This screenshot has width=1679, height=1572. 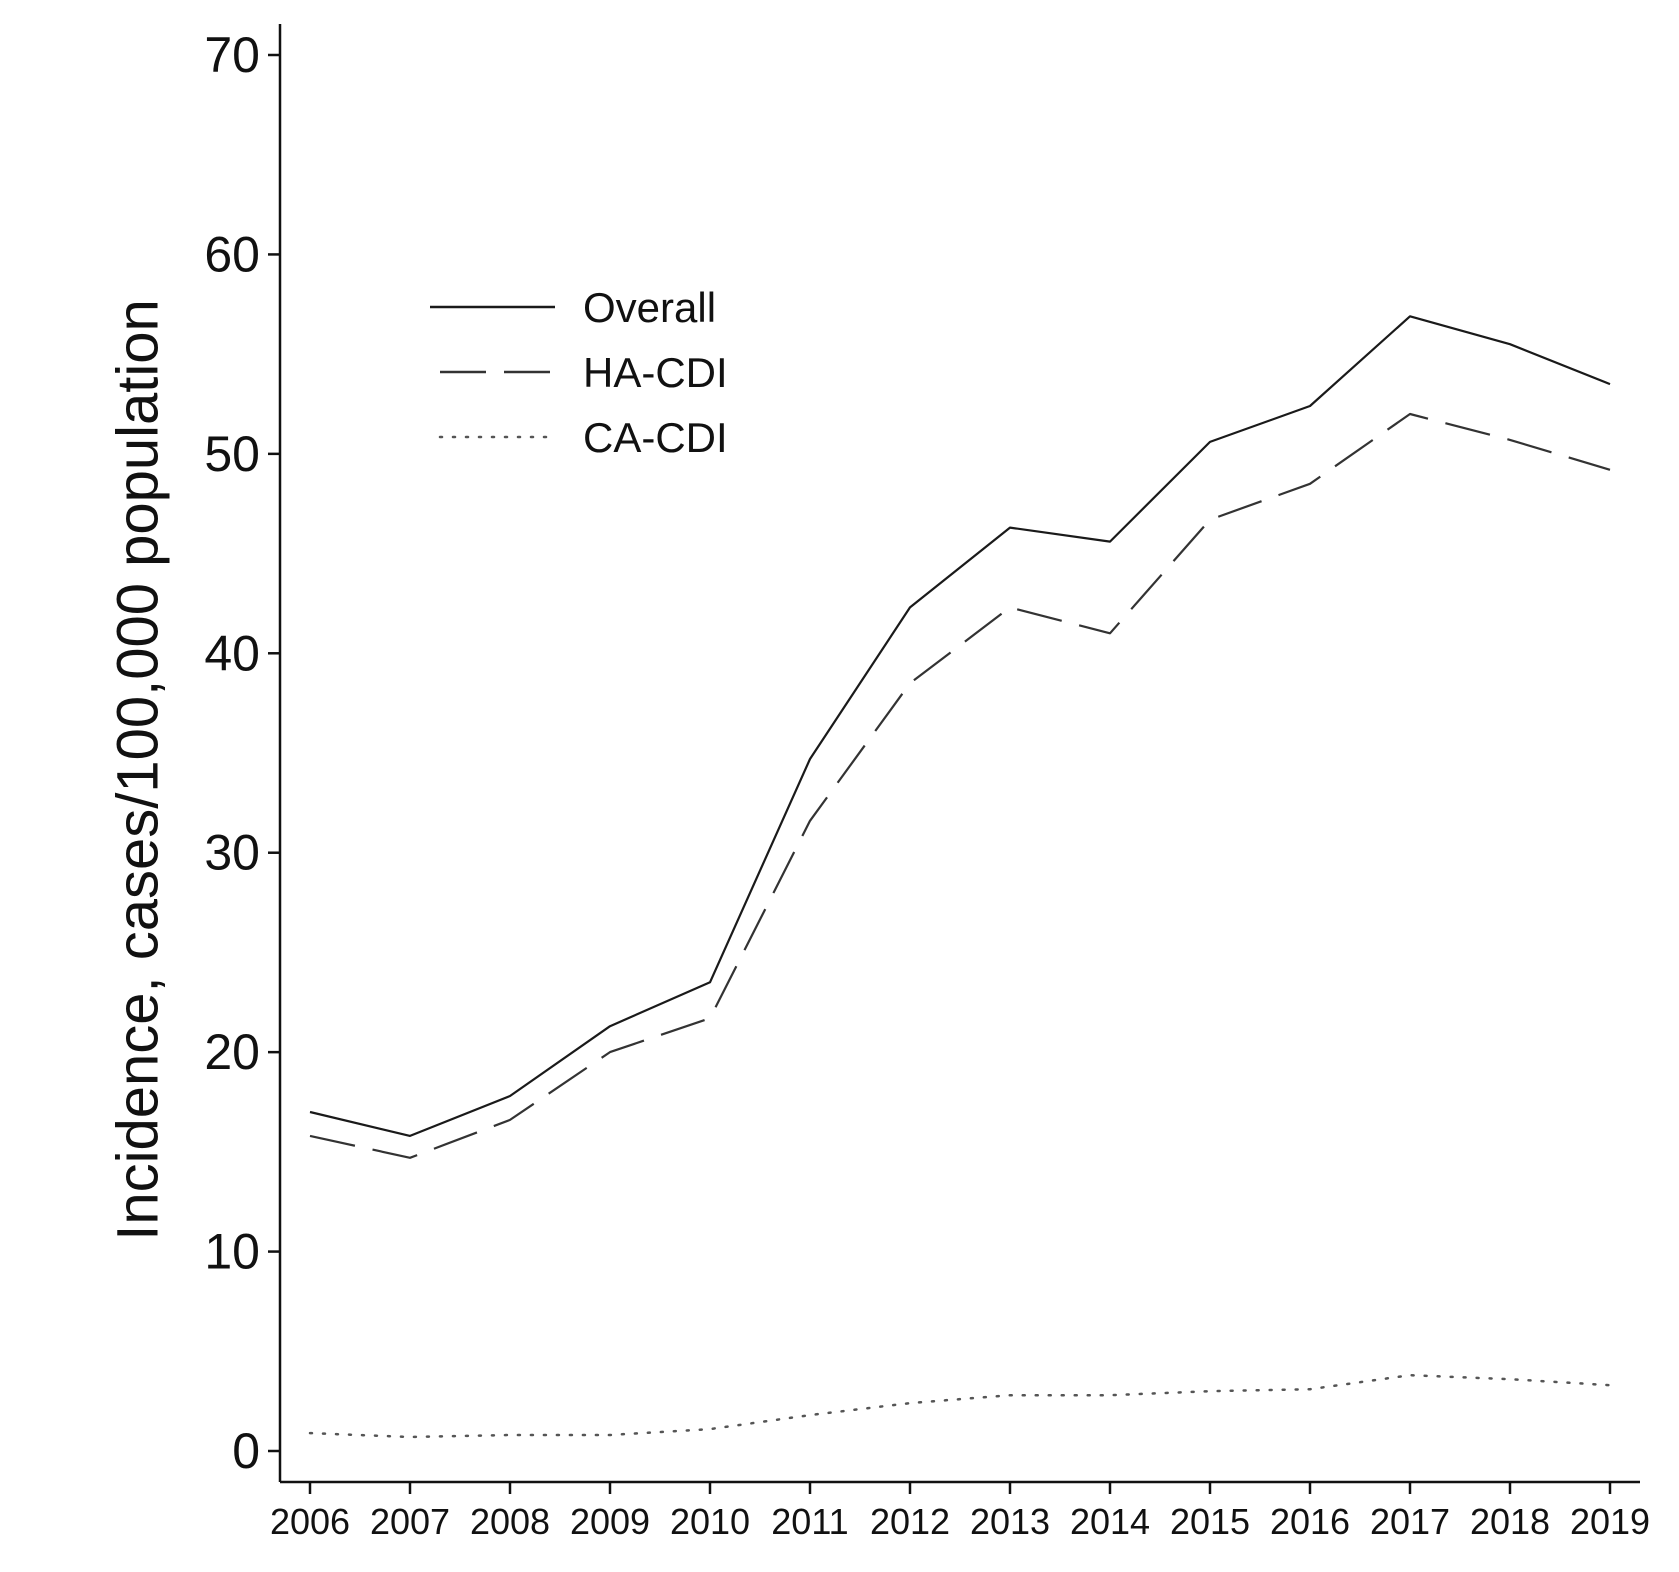 I want to click on x-tick-label: 2019, so click(x=1610, y=1521).